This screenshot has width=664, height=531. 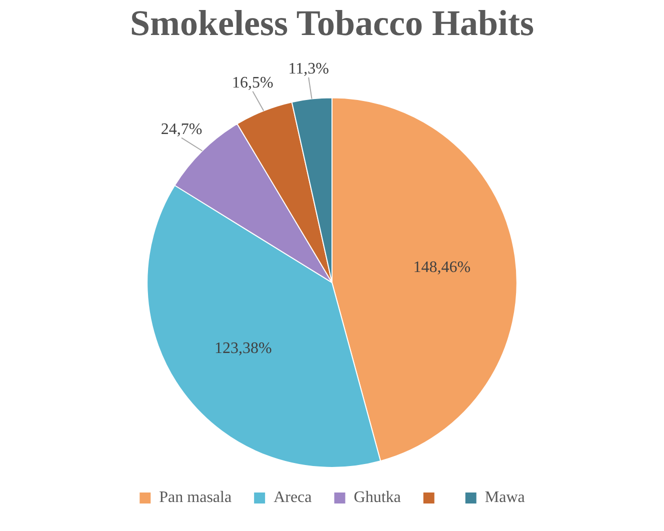 I want to click on data-label: 24,7%, so click(x=181, y=129).